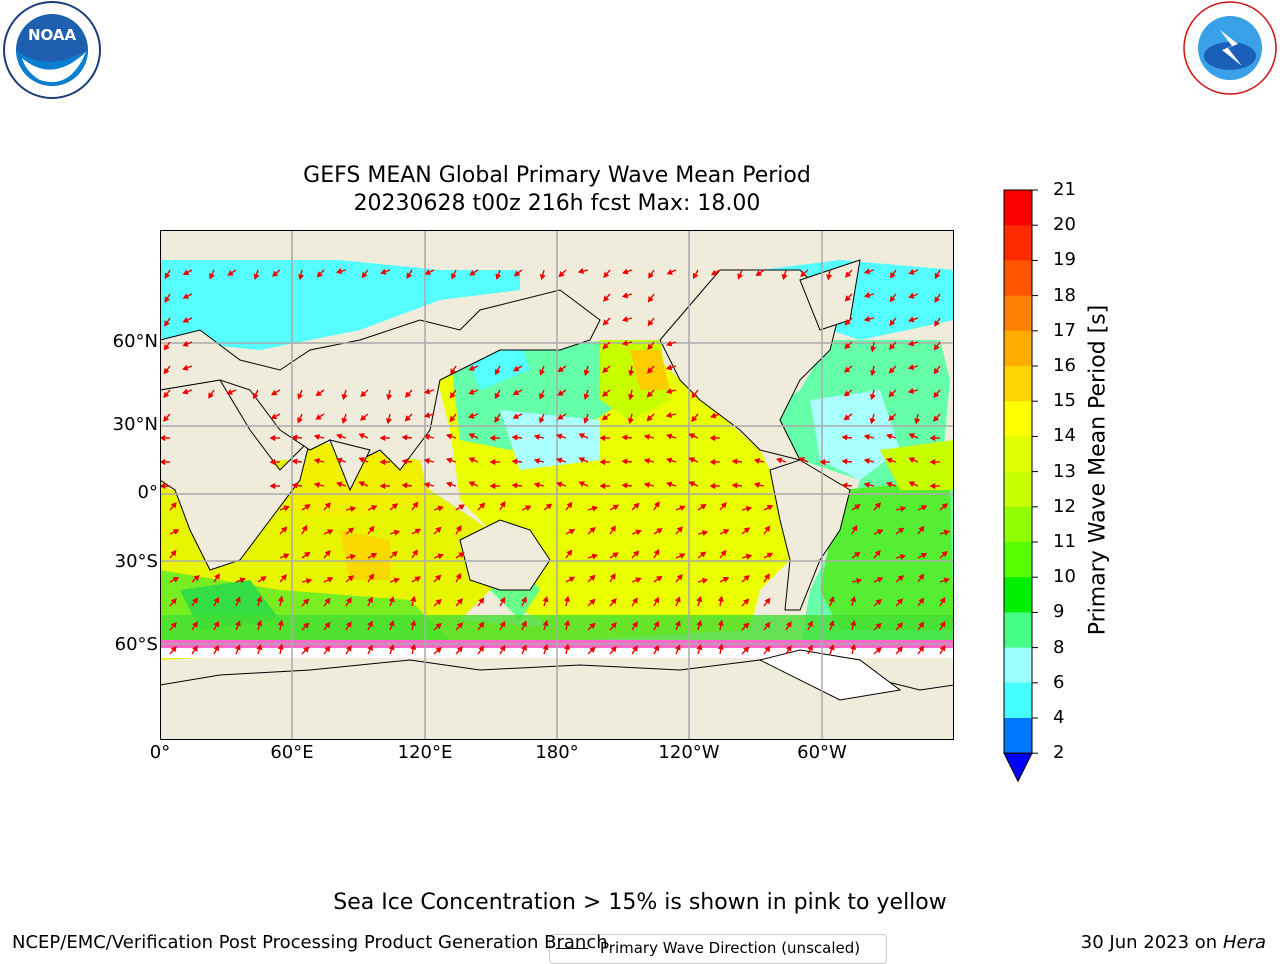  I want to click on lon-tick-0: 0°, so click(160, 752).